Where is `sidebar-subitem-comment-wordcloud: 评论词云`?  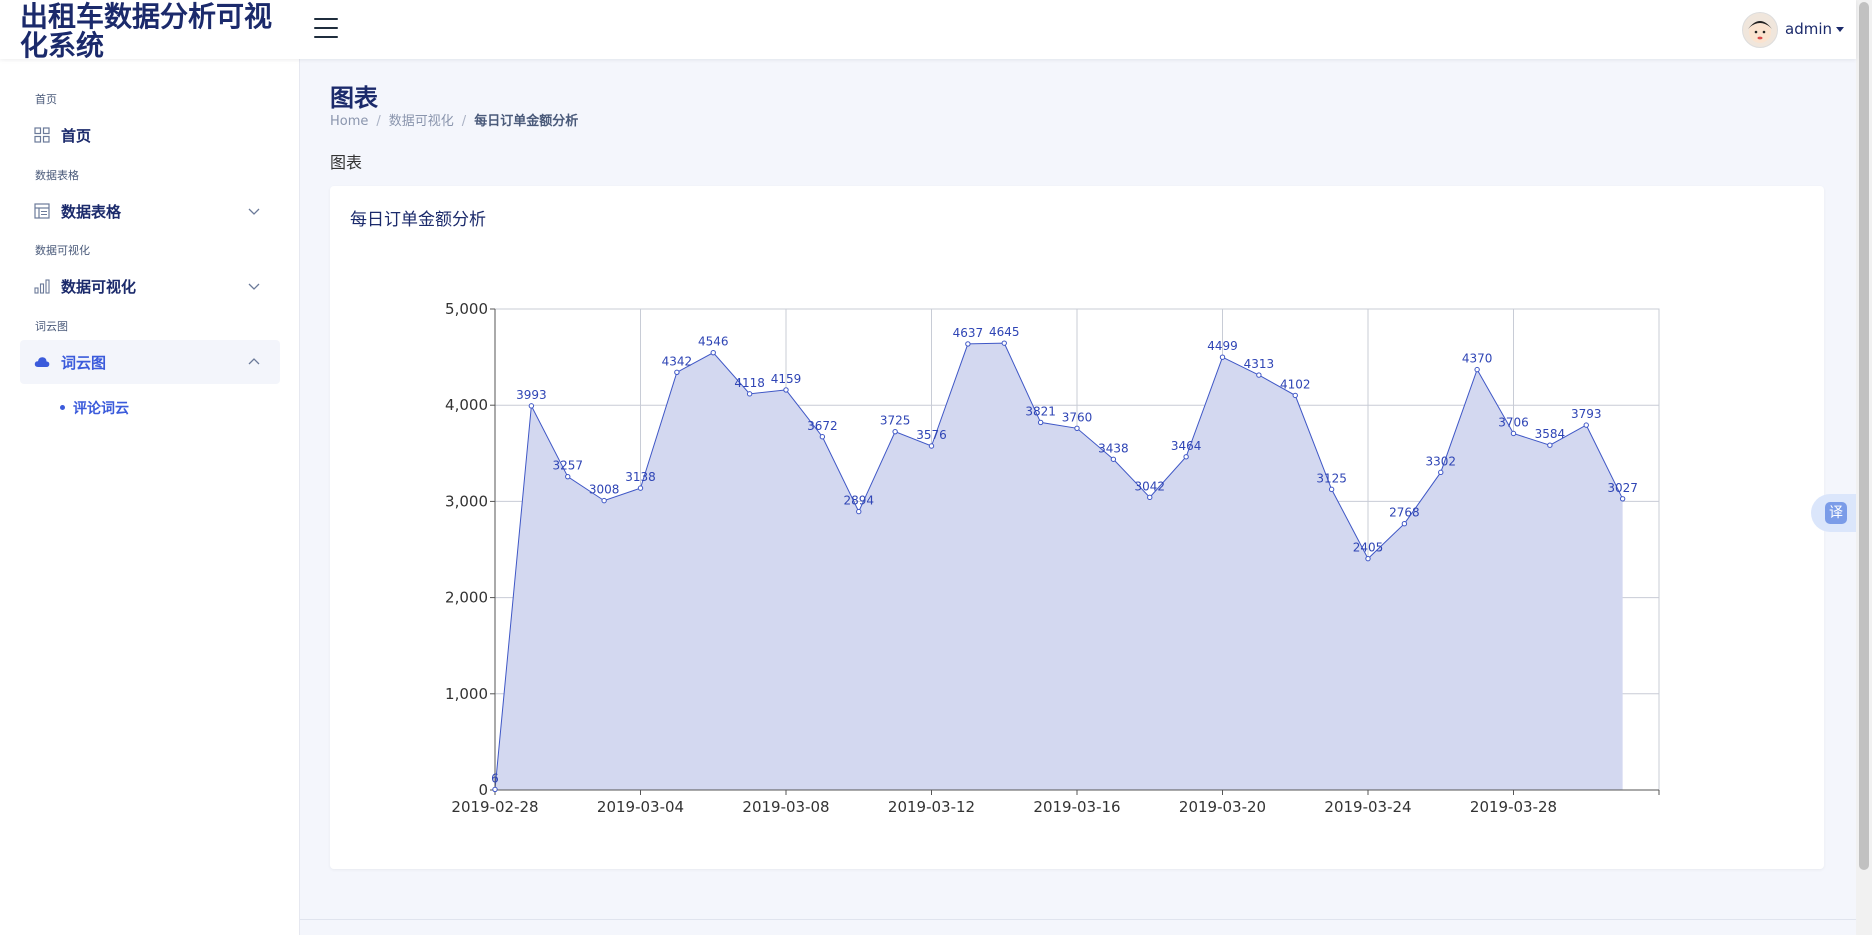
sidebar-subitem-comment-wordcloud: 评论词云 is located at coordinates (94, 408).